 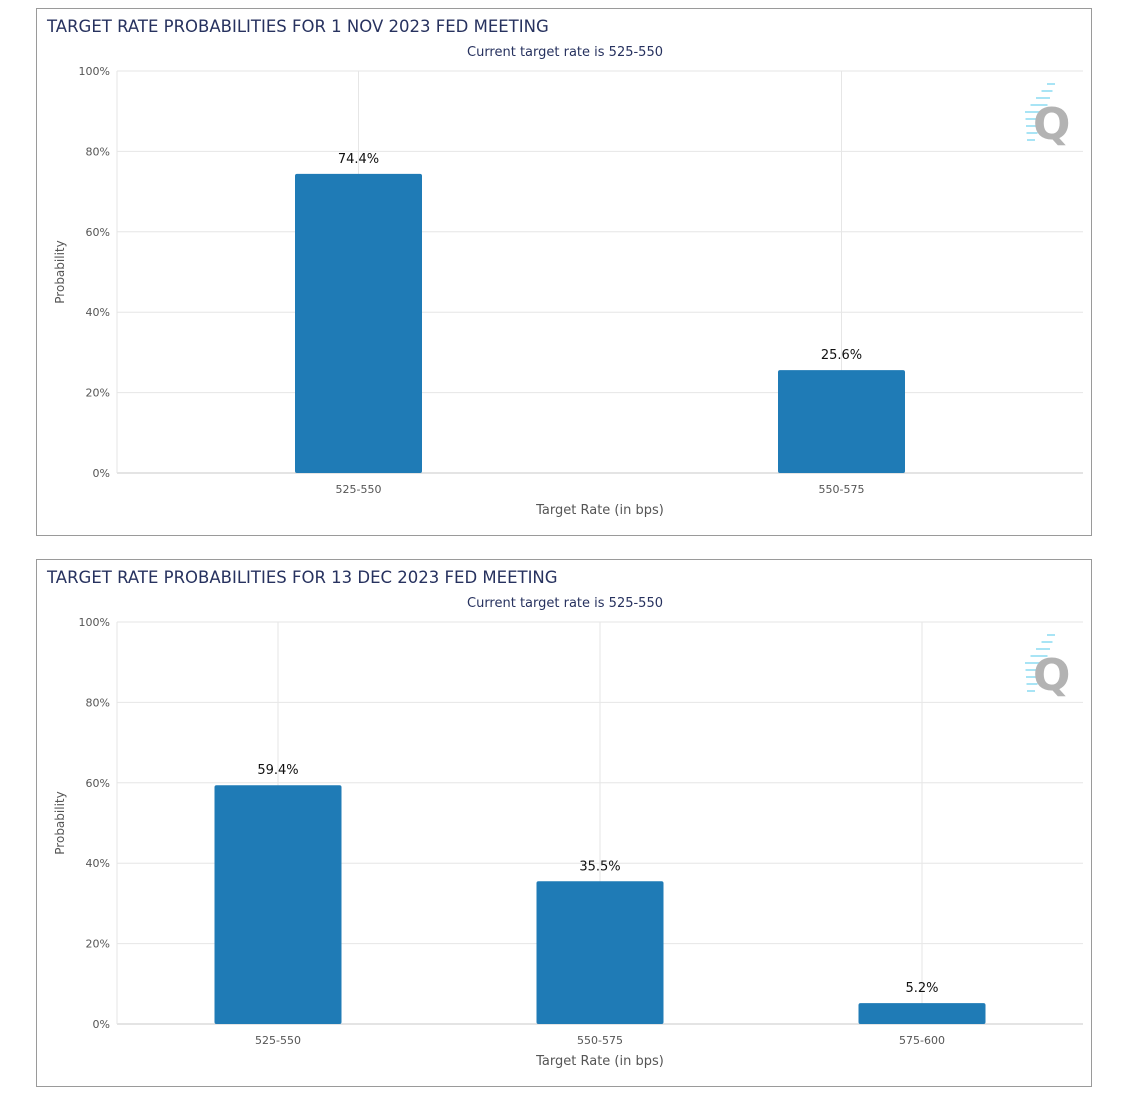 What do you see at coordinates (277, 770) in the screenshot?
I see `data-label: 59.4%` at bounding box center [277, 770].